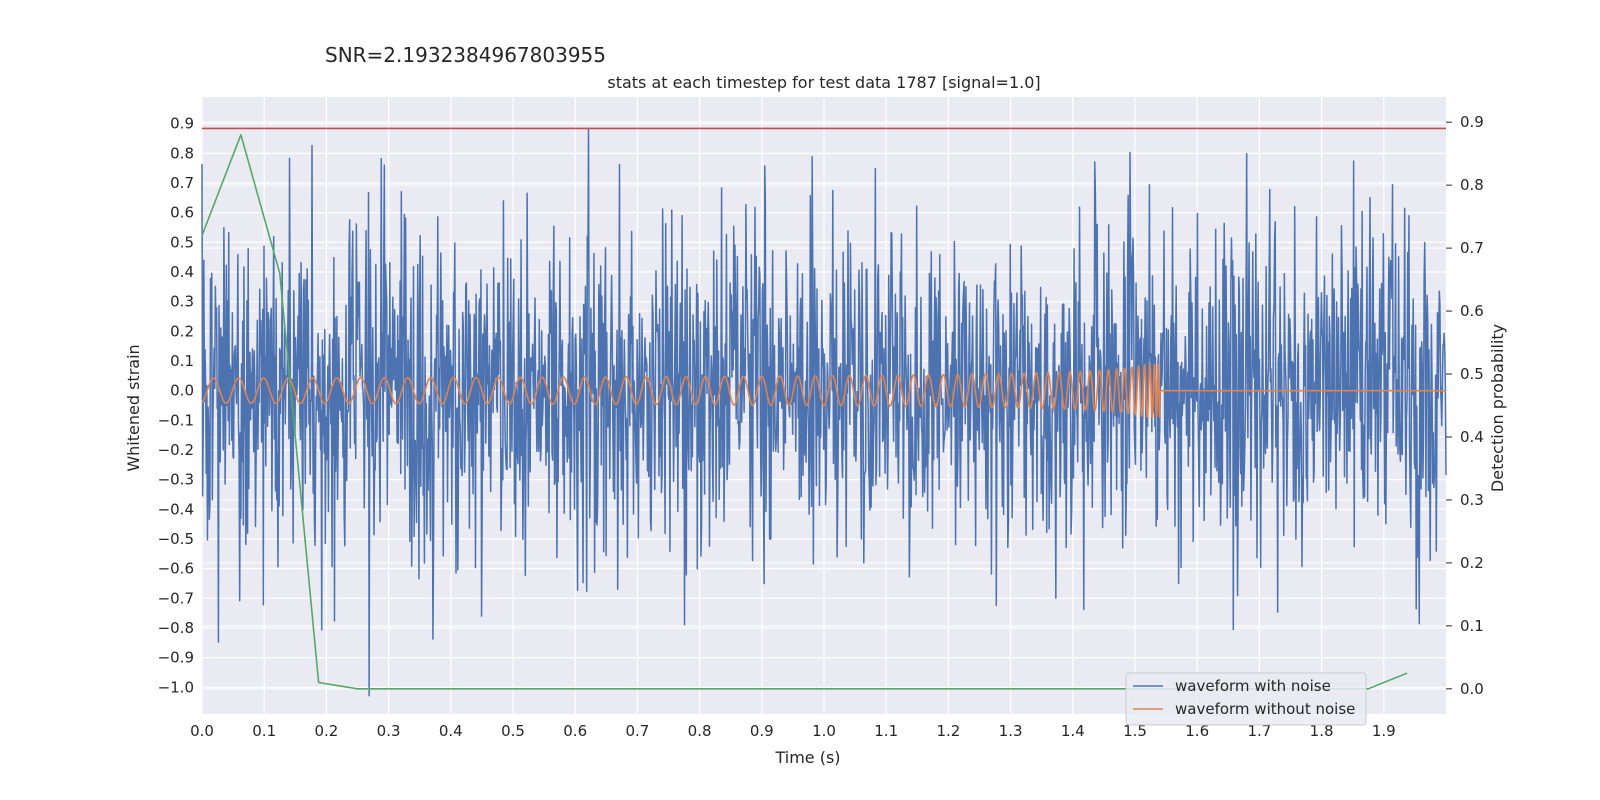 The image size is (1600, 800). I want to click on legend-label-noise: waveform with noise, so click(1253, 686).